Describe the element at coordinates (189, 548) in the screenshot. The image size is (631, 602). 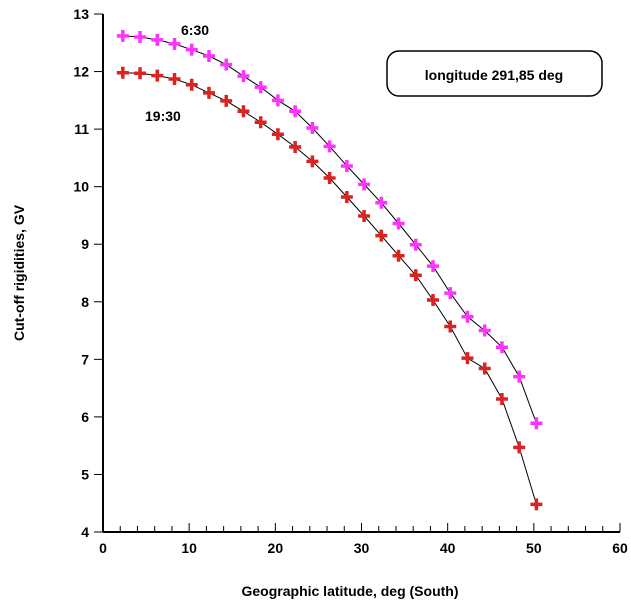
I see `x-tick-label: 10` at that location.